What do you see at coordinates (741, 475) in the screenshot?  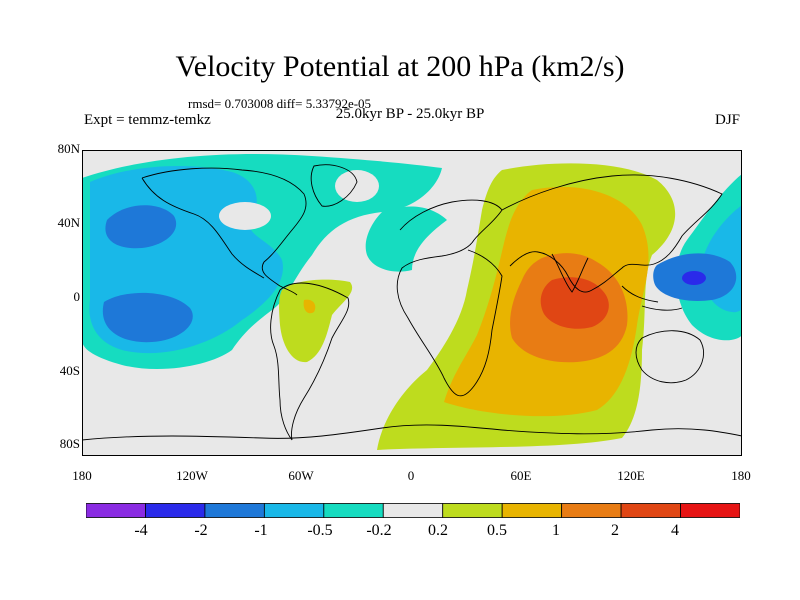 I see `x-tick-180e: 180` at bounding box center [741, 475].